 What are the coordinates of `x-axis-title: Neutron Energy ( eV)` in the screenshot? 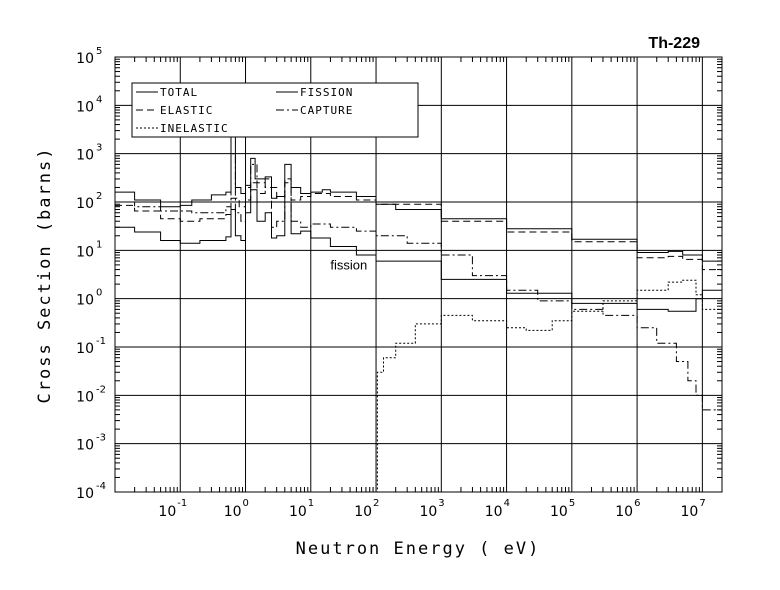 It's located at (418, 549).